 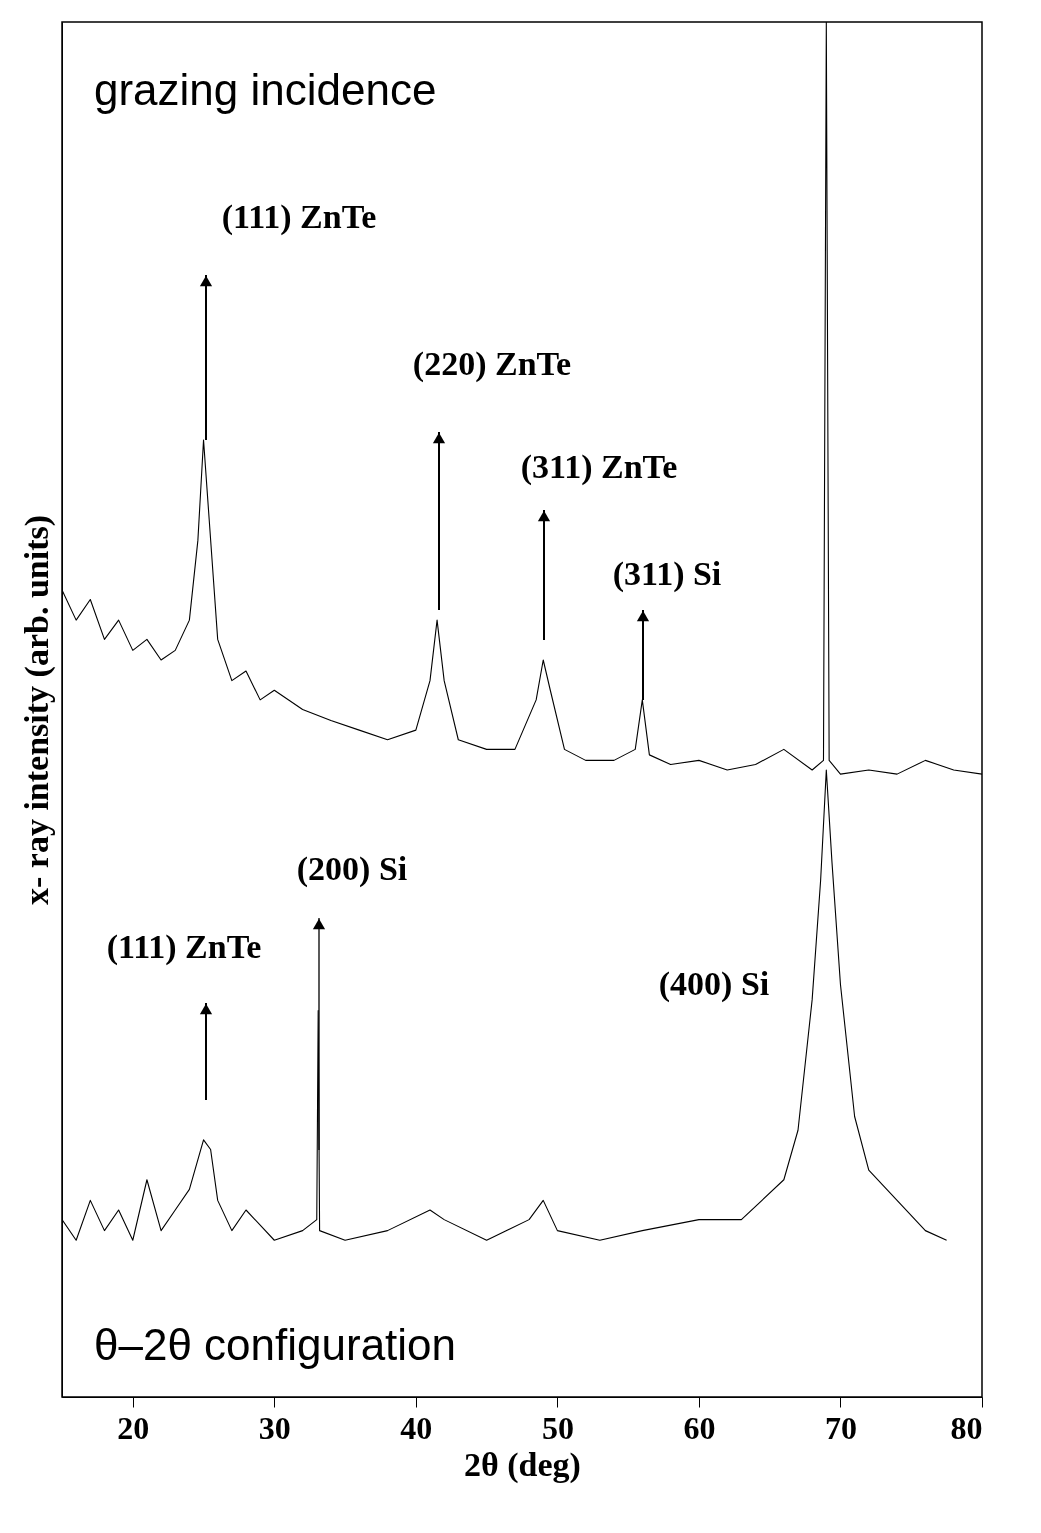 I want to click on annotation: (311) ZnTe, so click(x=599, y=467).